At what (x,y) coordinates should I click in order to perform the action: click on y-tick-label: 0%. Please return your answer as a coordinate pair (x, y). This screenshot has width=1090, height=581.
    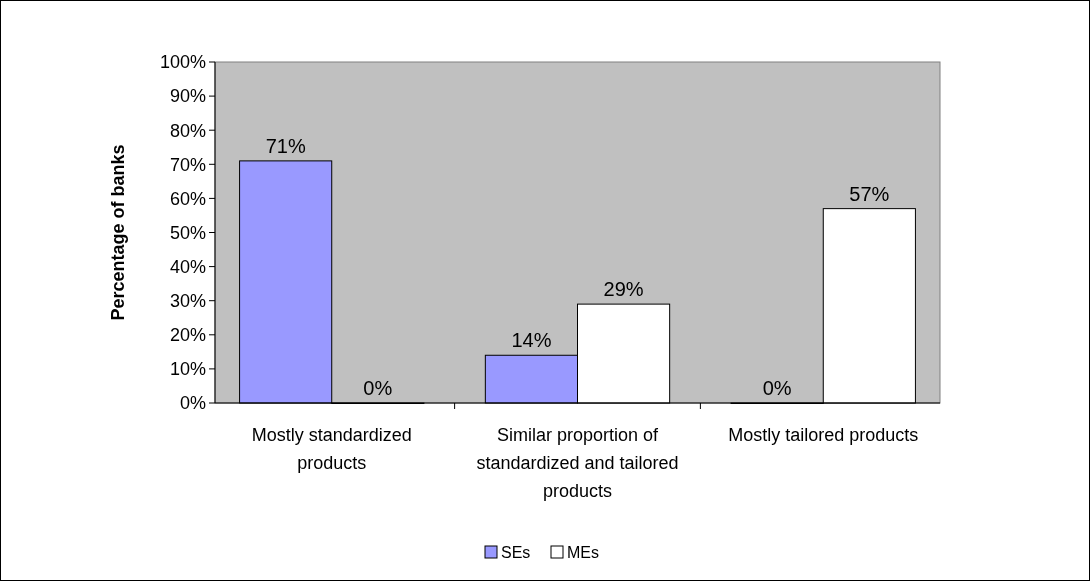
    Looking at the image, I should click on (192, 403).